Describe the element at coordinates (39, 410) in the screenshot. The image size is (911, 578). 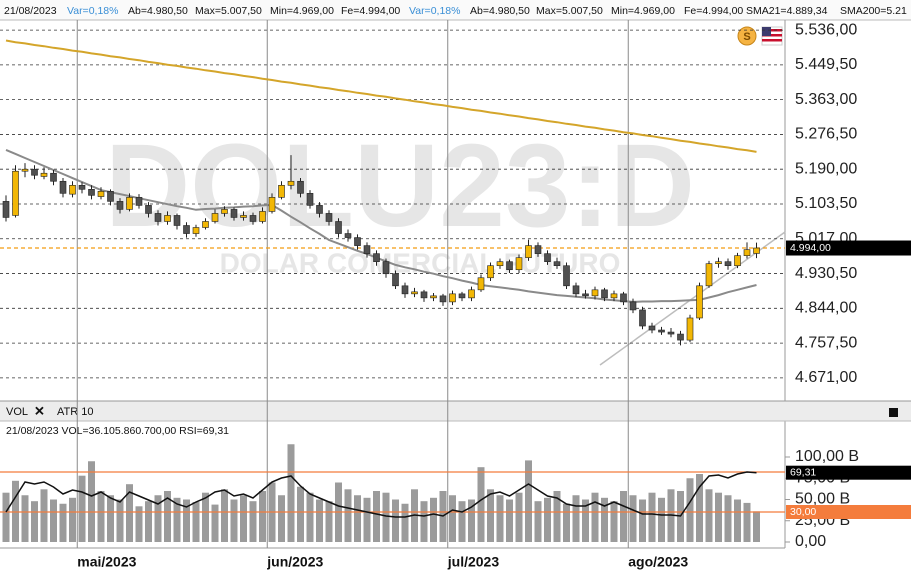
I see `close-tab-icon: ✕` at that location.